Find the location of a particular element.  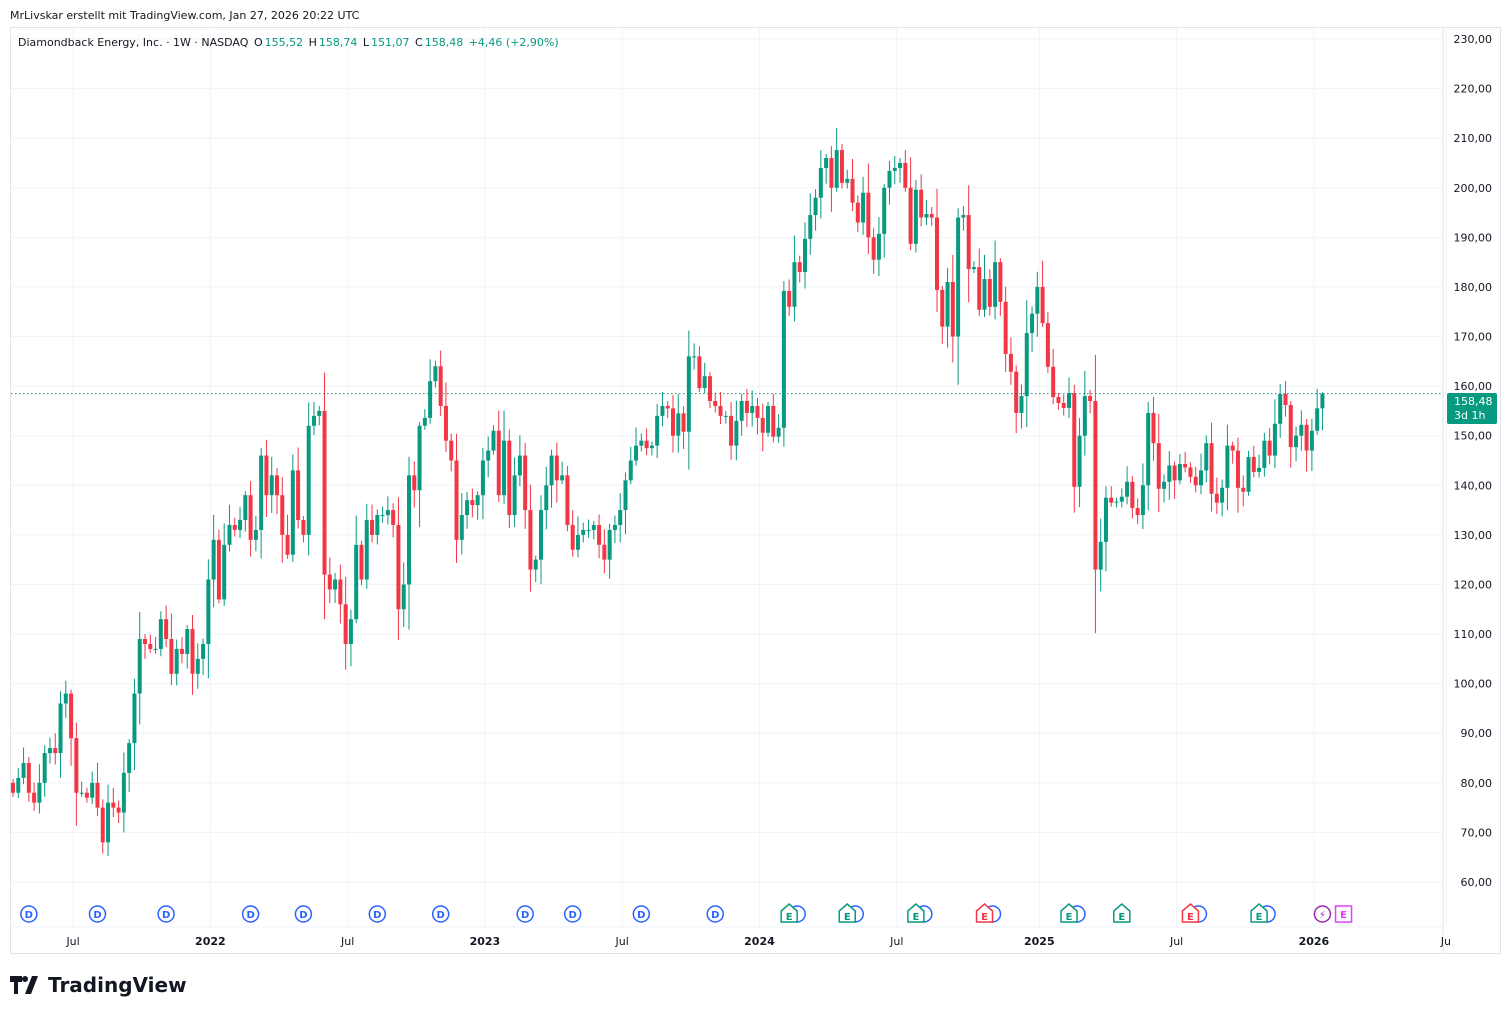

x-tick-label: Jul is located at coordinates (622, 941).